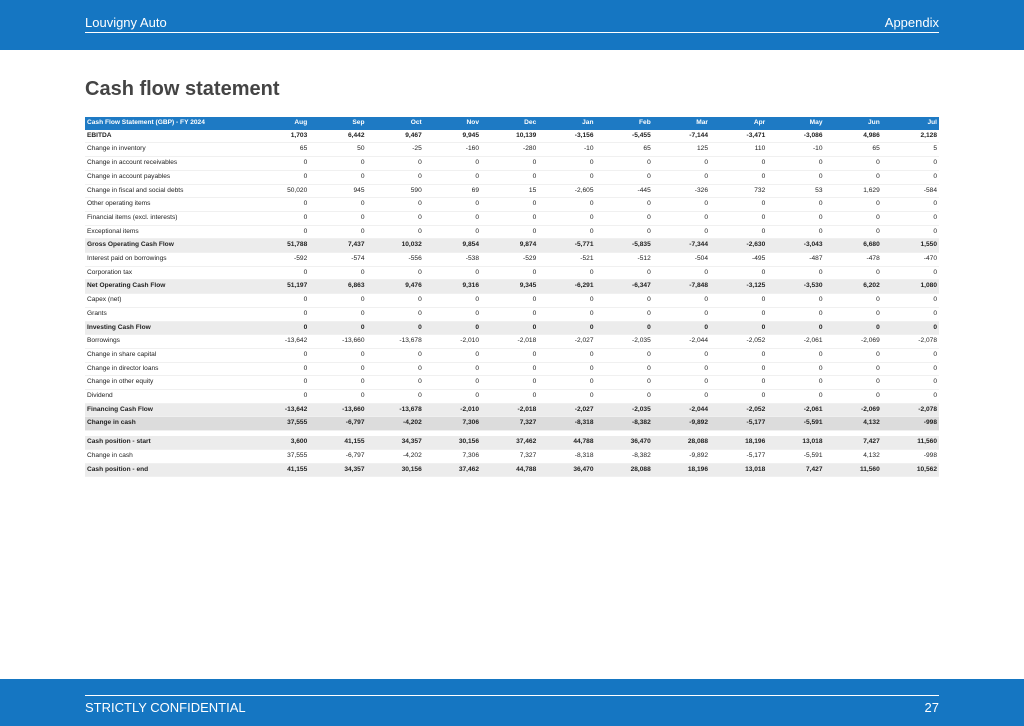 Image resolution: width=1024 pixels, height=726 pixels. Describe the element at coordinates (567, 456) in the screenshot. I see `cell: -8,318` at that location.